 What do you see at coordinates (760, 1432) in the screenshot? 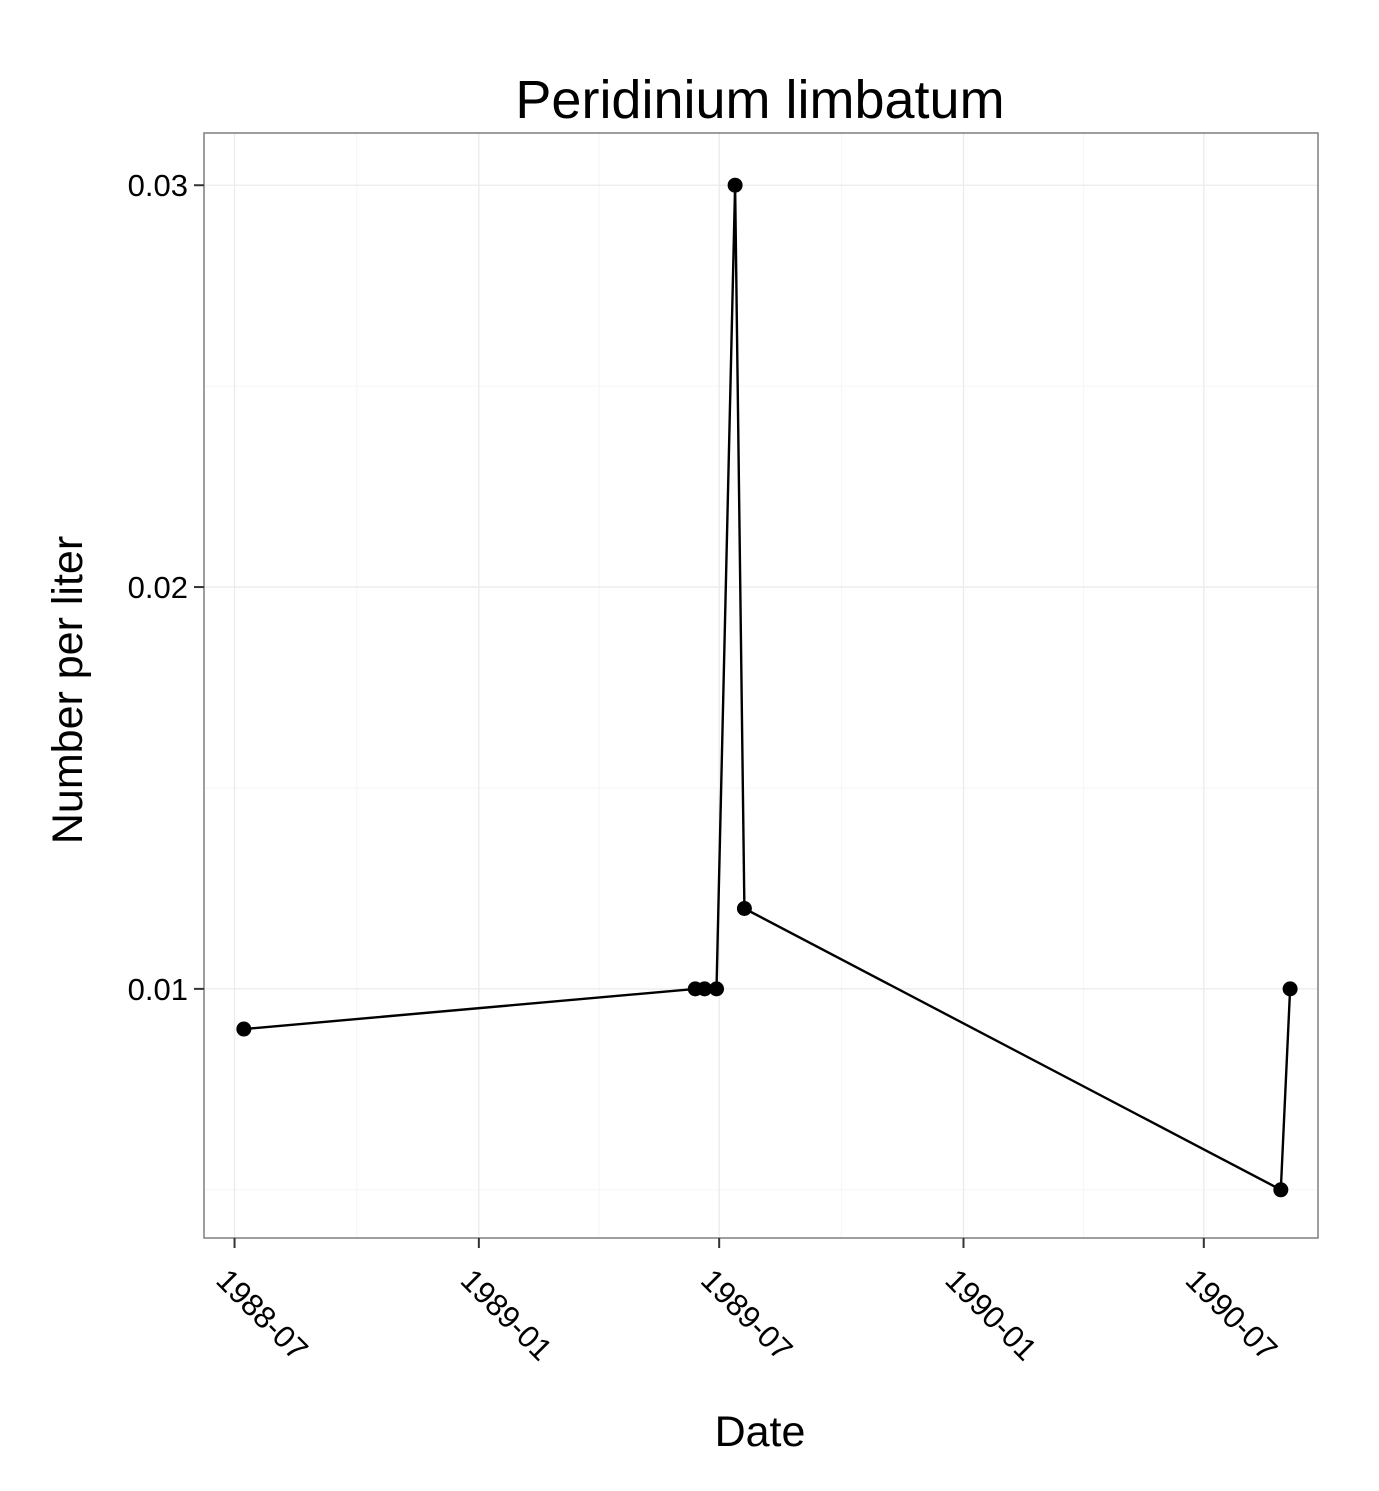
I see `x-axis-title: Date` at bounding box center [760, 1432].